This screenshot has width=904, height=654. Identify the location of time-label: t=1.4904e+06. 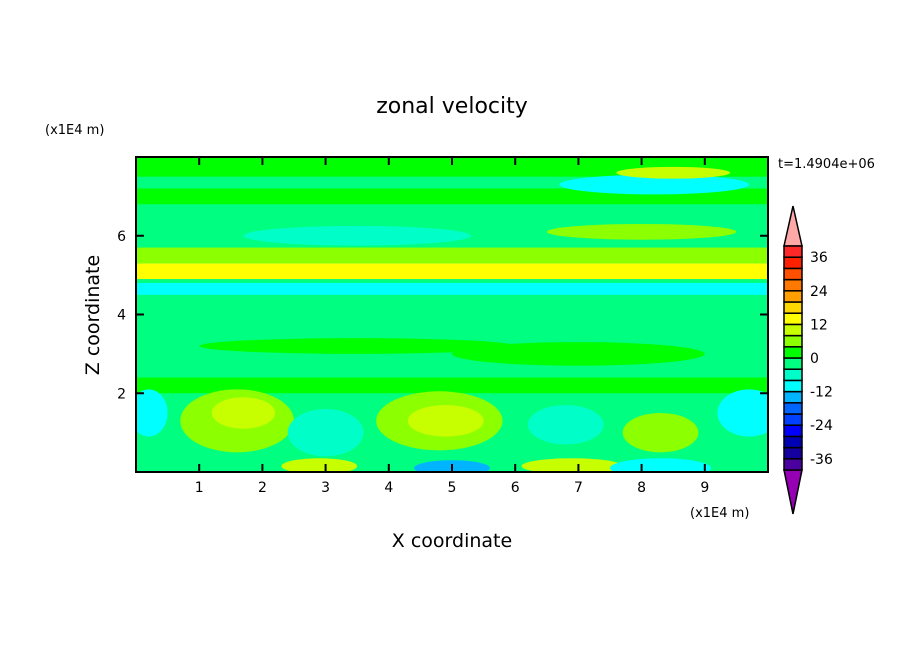
(826, 164).